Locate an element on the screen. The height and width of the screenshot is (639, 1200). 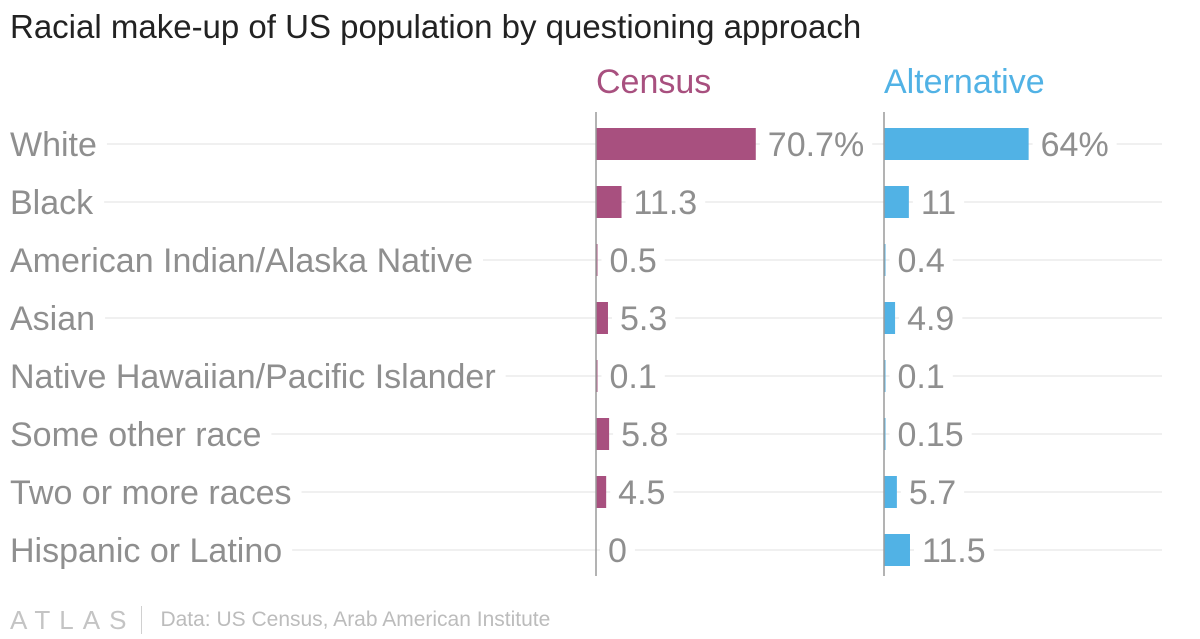
category-label: Black is located at coordinates (52, 203).